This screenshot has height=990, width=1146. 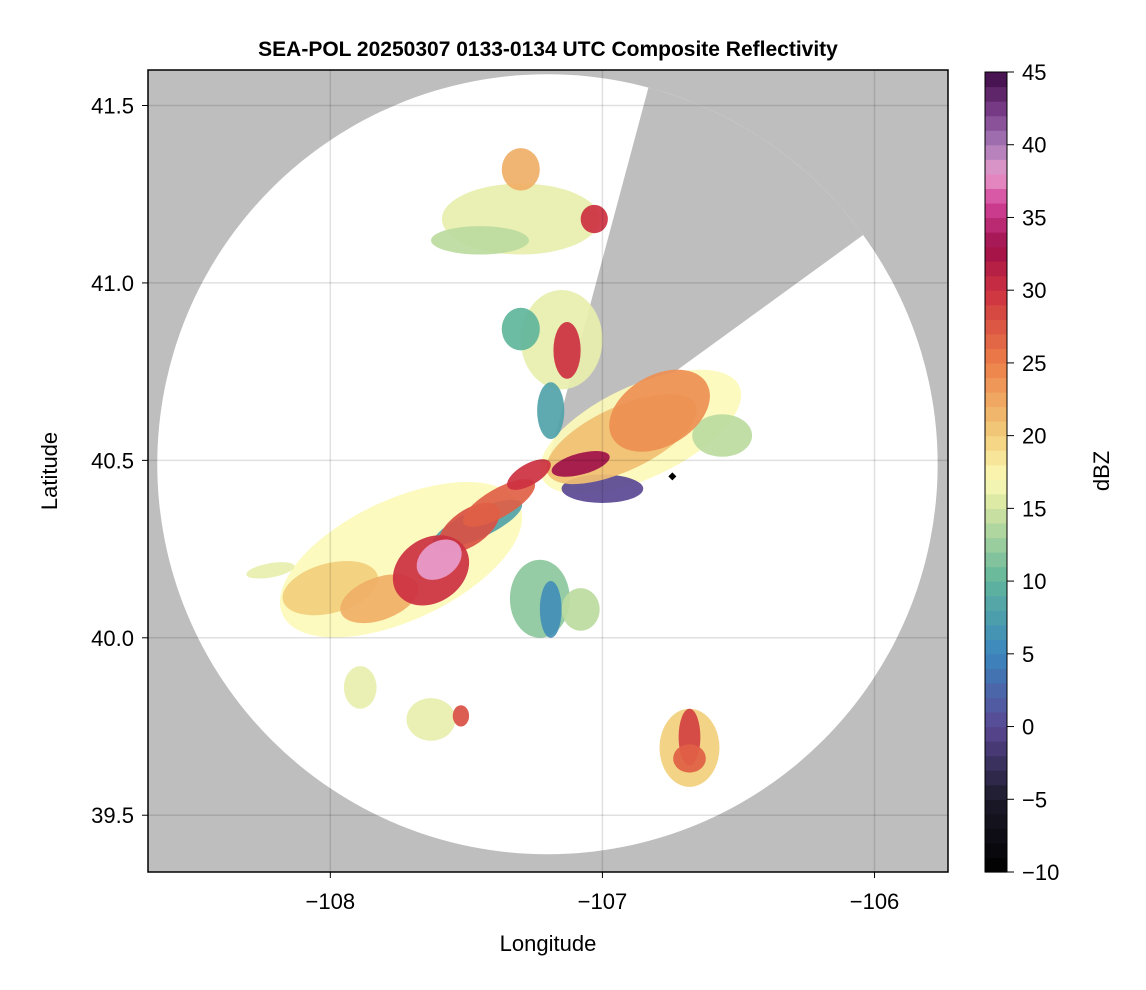 I want to click on radar-location-marker, so click(x=672, y=476).